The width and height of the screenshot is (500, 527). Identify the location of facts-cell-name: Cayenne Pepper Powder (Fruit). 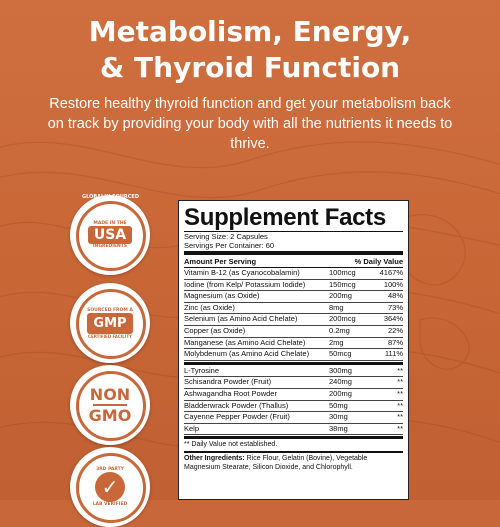
(237, 417).